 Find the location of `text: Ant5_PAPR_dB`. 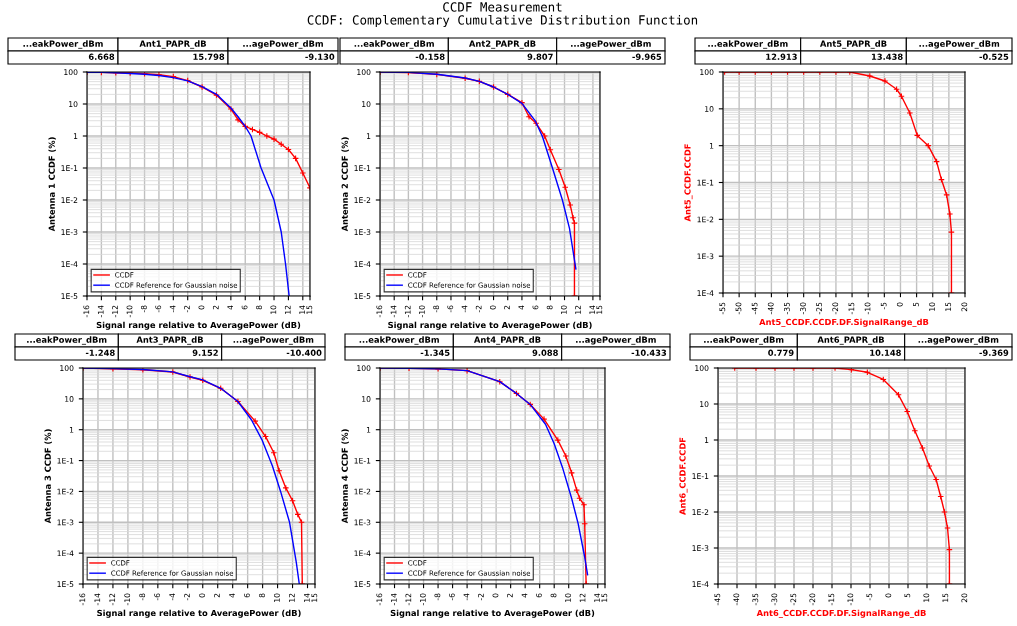

text: Ant5_PAPR_dB is located at coordinates (853, 44).